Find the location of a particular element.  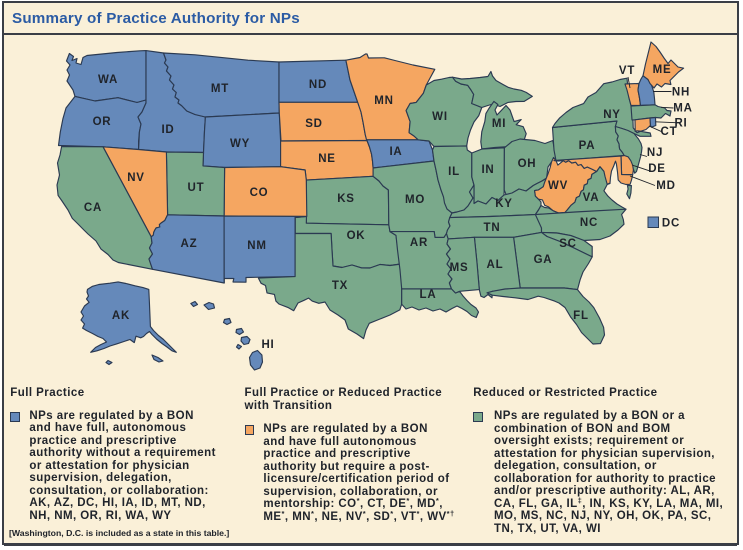

svg-text: OK is located at coordinates (356, 236).